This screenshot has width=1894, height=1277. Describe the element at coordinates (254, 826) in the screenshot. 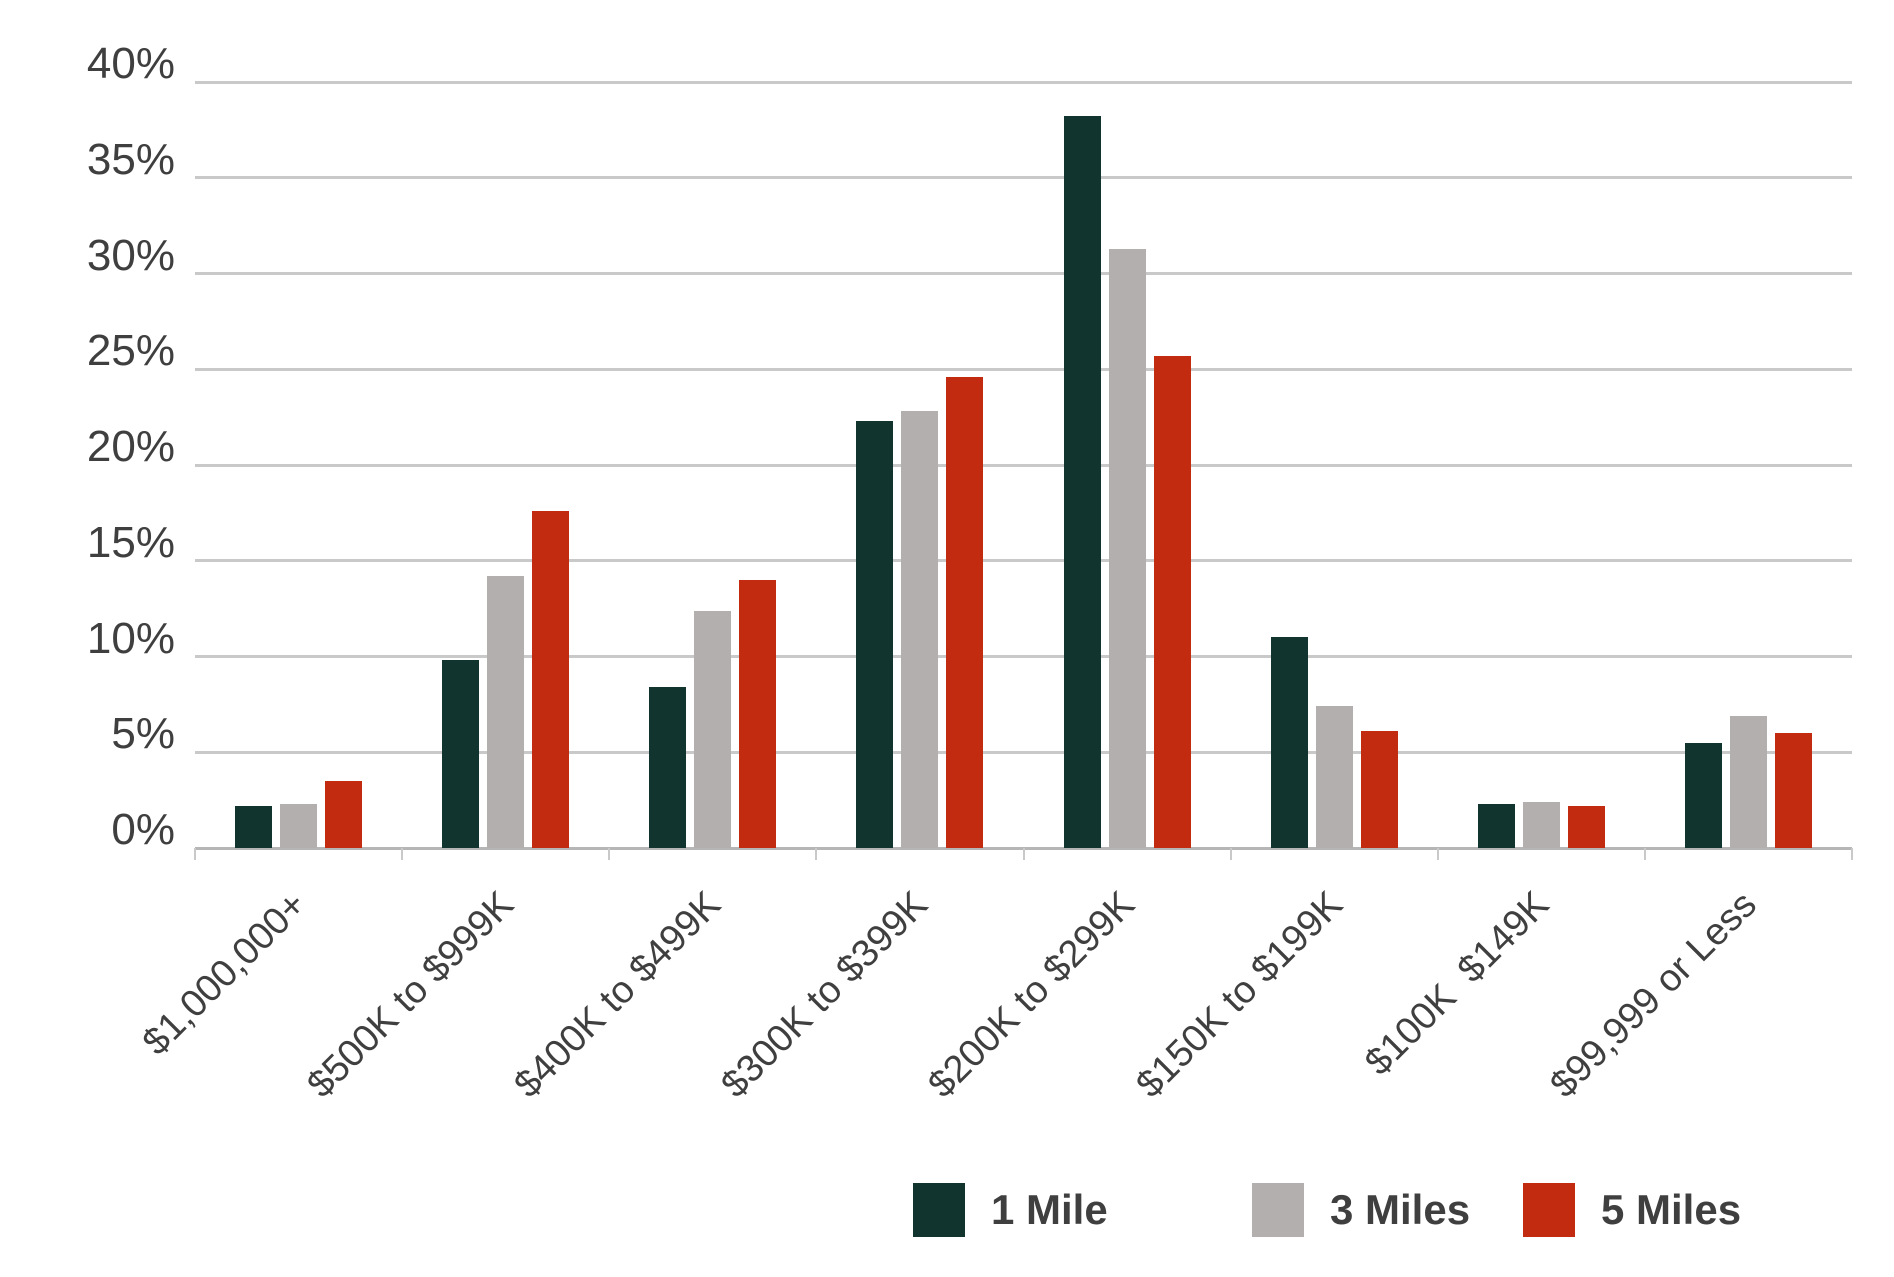

I see `bar-1-mile-cat0` at that location.